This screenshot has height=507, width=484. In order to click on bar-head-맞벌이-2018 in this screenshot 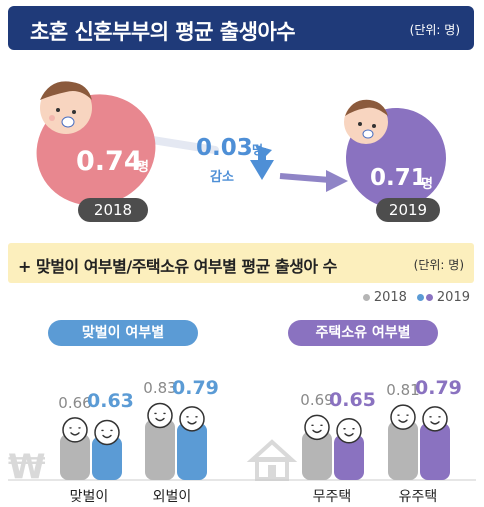, I will do `click(75, 430)`.